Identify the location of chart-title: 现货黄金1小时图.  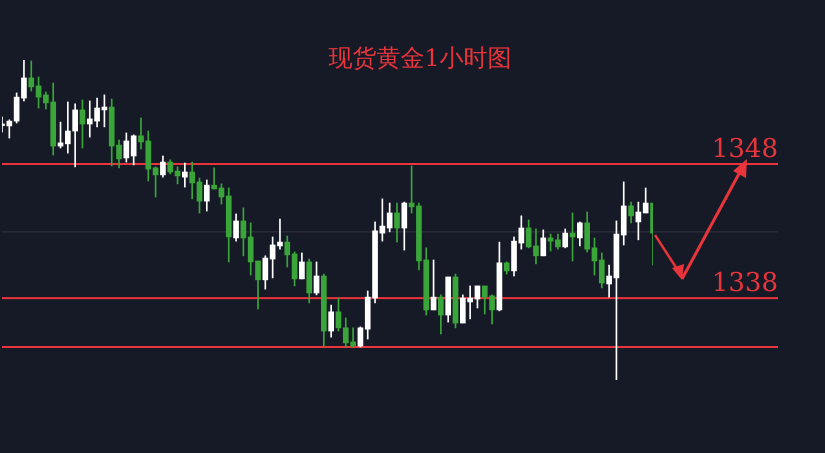
(420, 58).